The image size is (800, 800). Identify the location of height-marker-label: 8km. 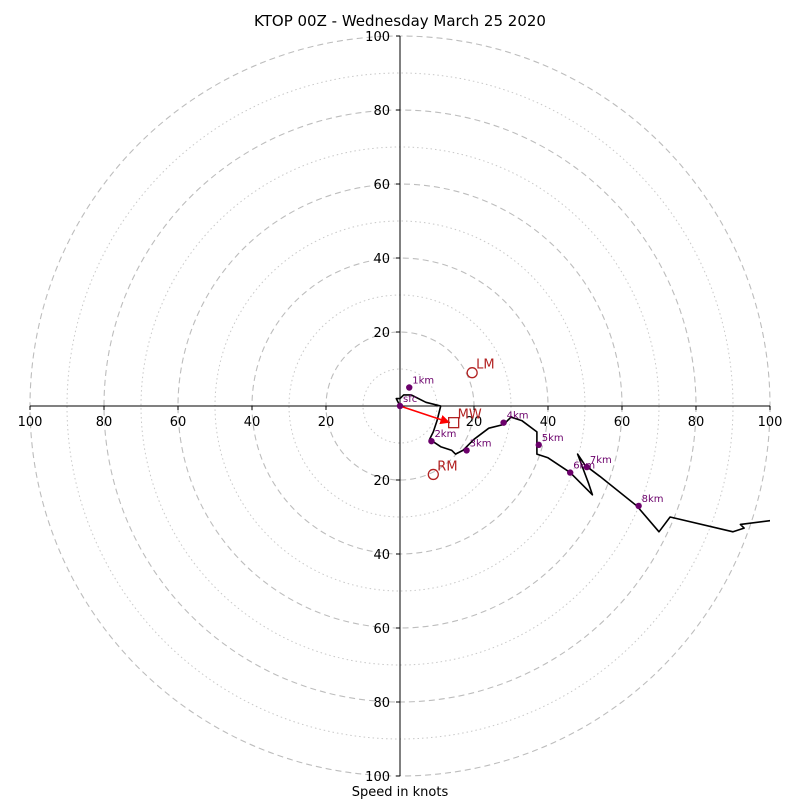
(653, 499).